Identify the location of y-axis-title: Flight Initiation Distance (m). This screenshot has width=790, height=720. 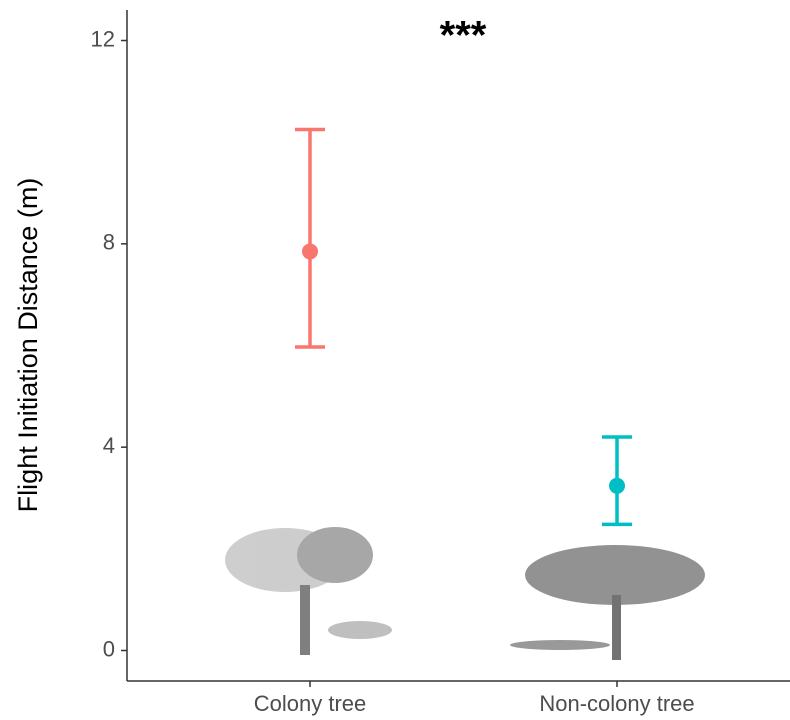
(28, 345).